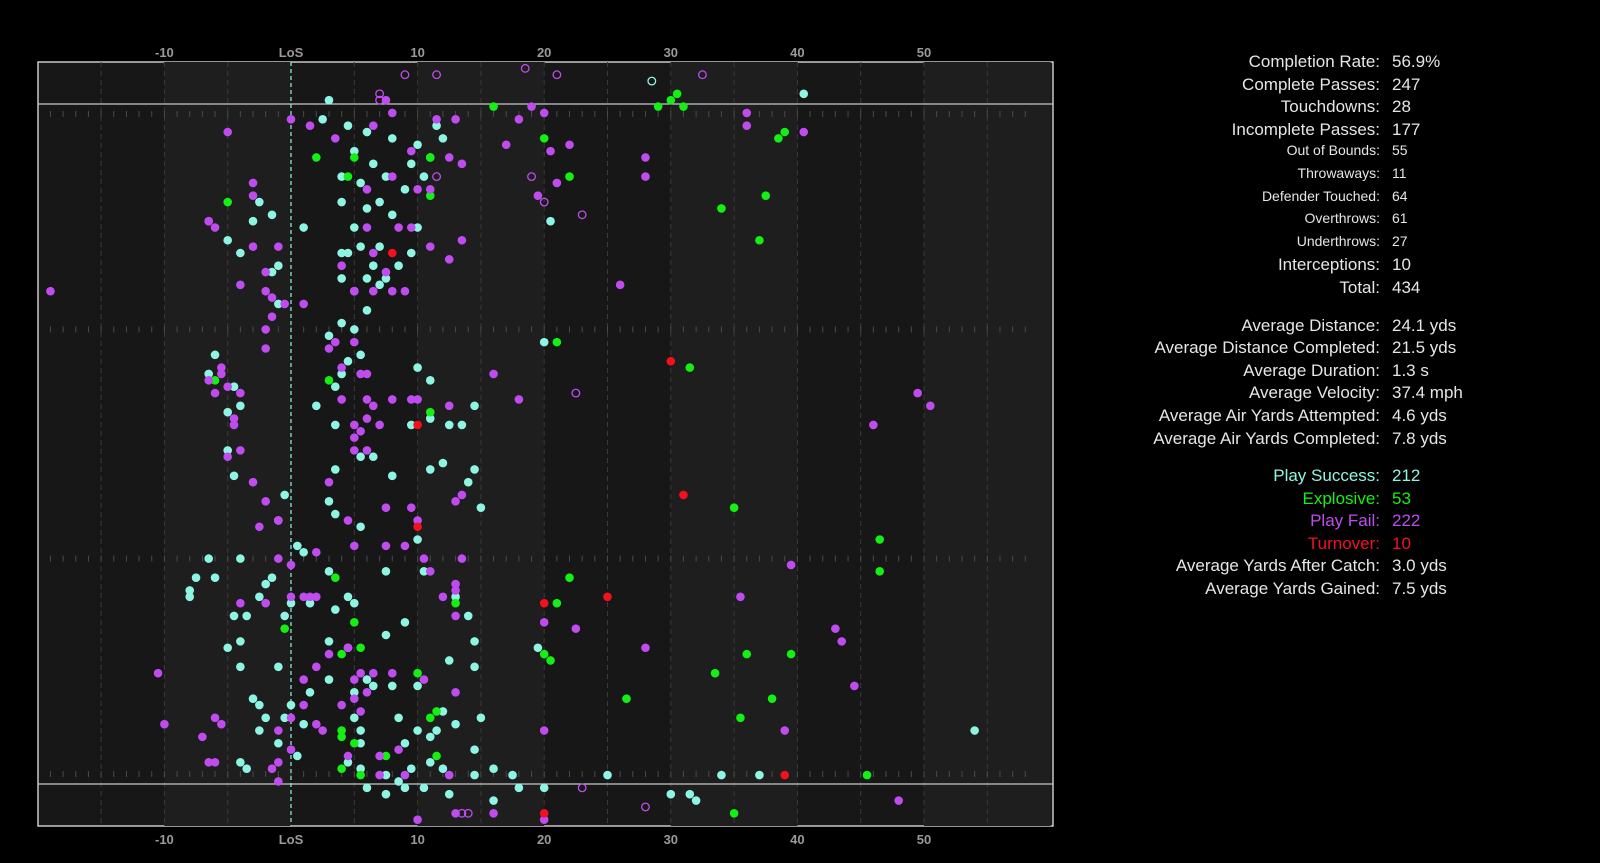 This screenshot has width=1600, height=863. What do you see at coordinates (1320, 372) in the screenshot?
I see `stat-row: Average Duration: 1.3 s` at bounding box center [1320, 372].